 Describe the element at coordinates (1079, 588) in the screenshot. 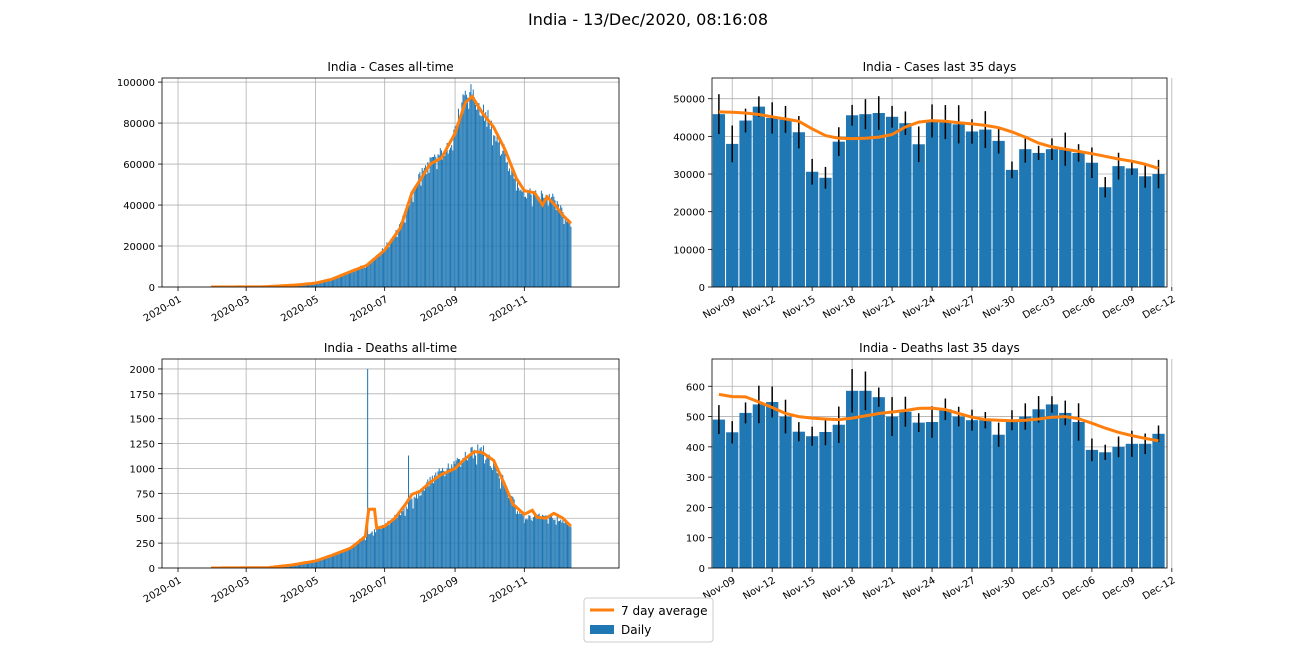

I see `x-tick-label: Dec-06` at that location.